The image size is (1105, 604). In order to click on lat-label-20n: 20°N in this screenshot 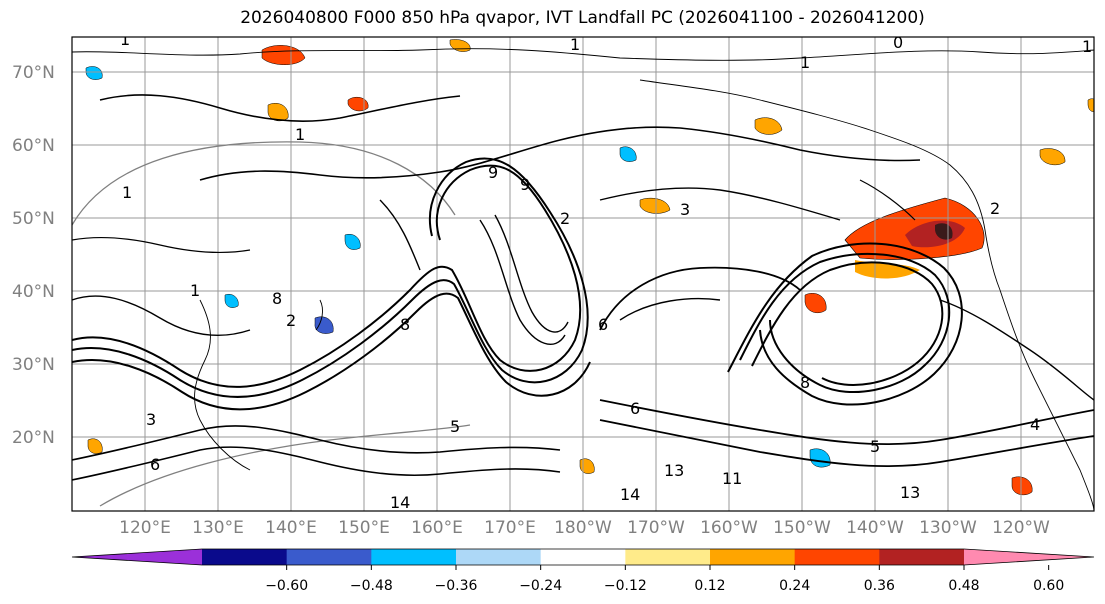, I will do `click(33, 438)`.